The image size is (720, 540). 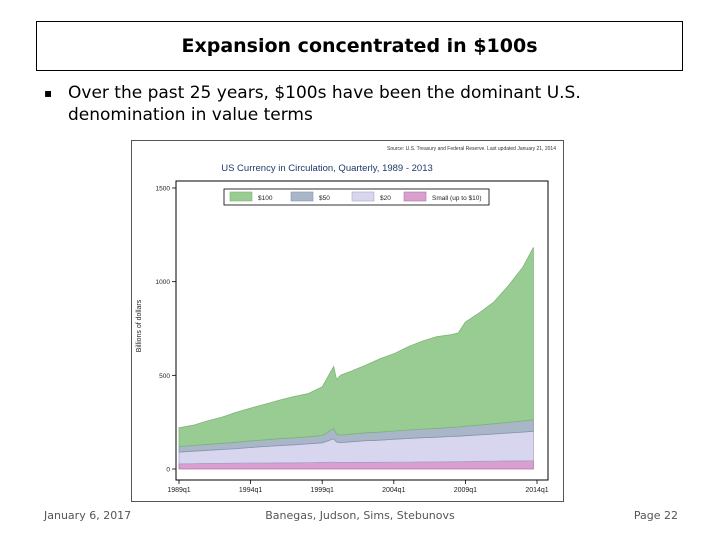 I want to click on x-axis: 1989q1 1994q1 1999q1 2004q1 2009q1 2014q1, so click(x=358, y=487).